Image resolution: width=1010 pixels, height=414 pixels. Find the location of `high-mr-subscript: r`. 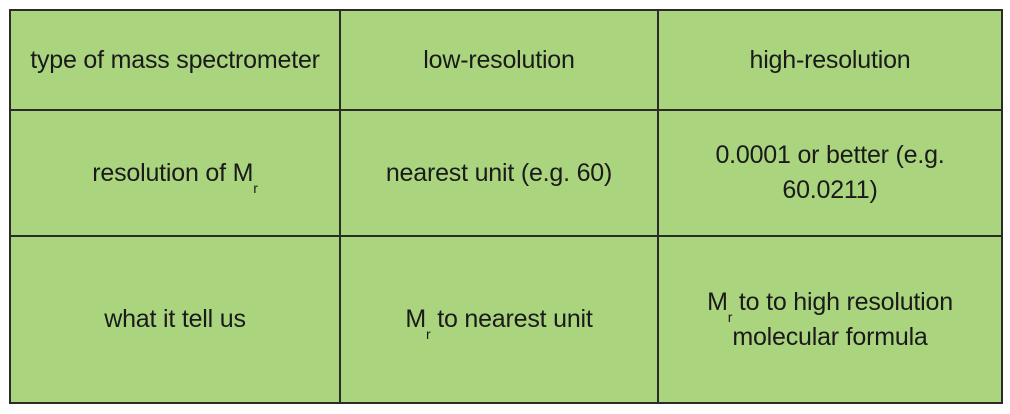

high-mr-subscript: r is located at coordinates (730, 316).